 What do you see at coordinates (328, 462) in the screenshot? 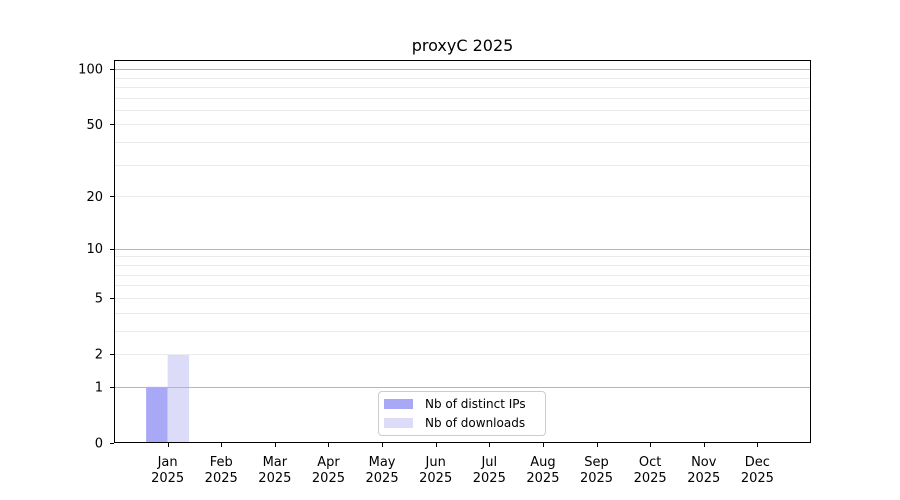
I see `x-tick-label-month: Apr` at bounding box center [328, 462].